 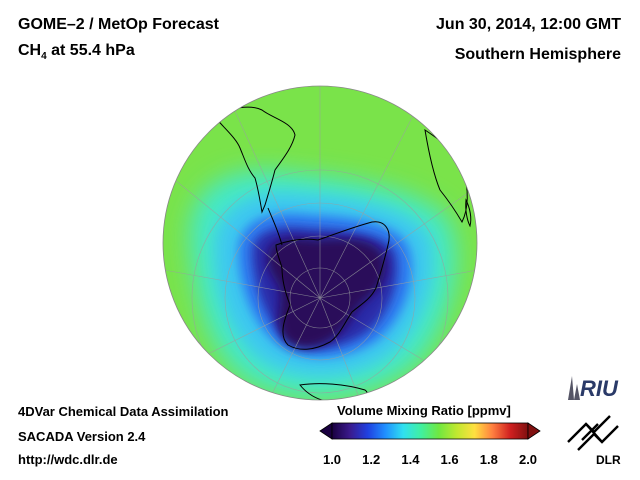 I want to click on map-title: GOME–2 / MetOp Forecast, so click(x=118, y=24).